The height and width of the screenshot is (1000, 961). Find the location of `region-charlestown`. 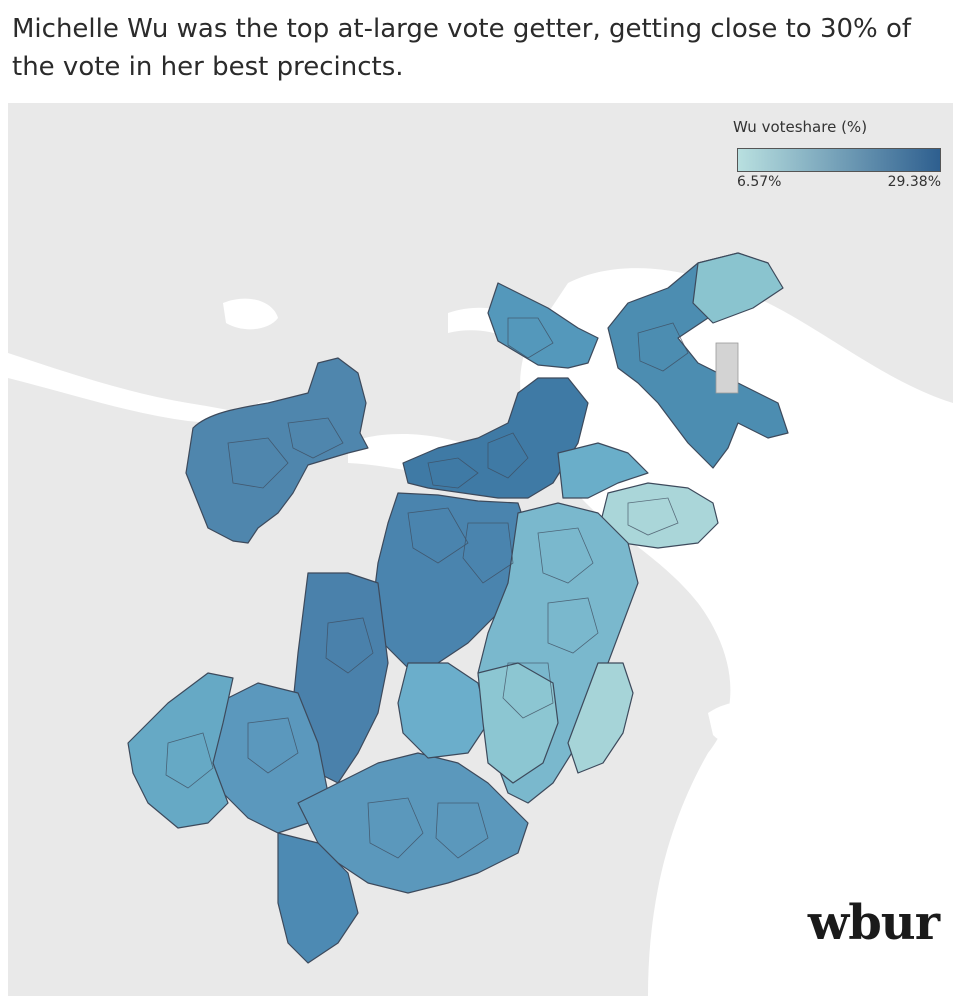

region-charlestown is located at coordinates (543, 325).